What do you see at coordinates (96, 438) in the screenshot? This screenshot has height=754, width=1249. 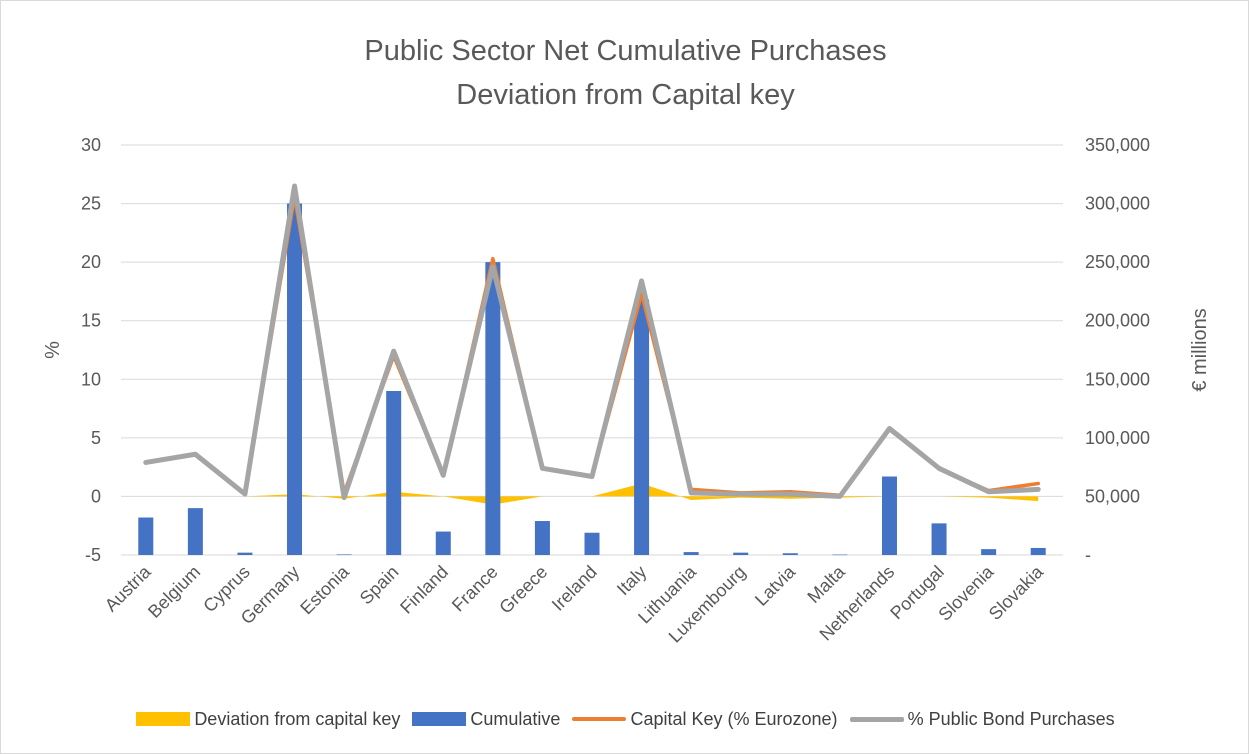 I see `y-tick-label: 5` at bounding box center [96, 438].